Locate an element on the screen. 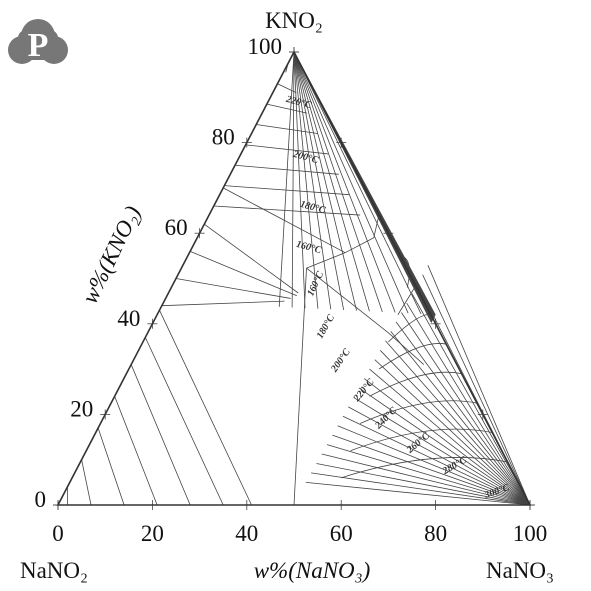  bottom-tick-label: 60 is located at coordinates (341, 533).